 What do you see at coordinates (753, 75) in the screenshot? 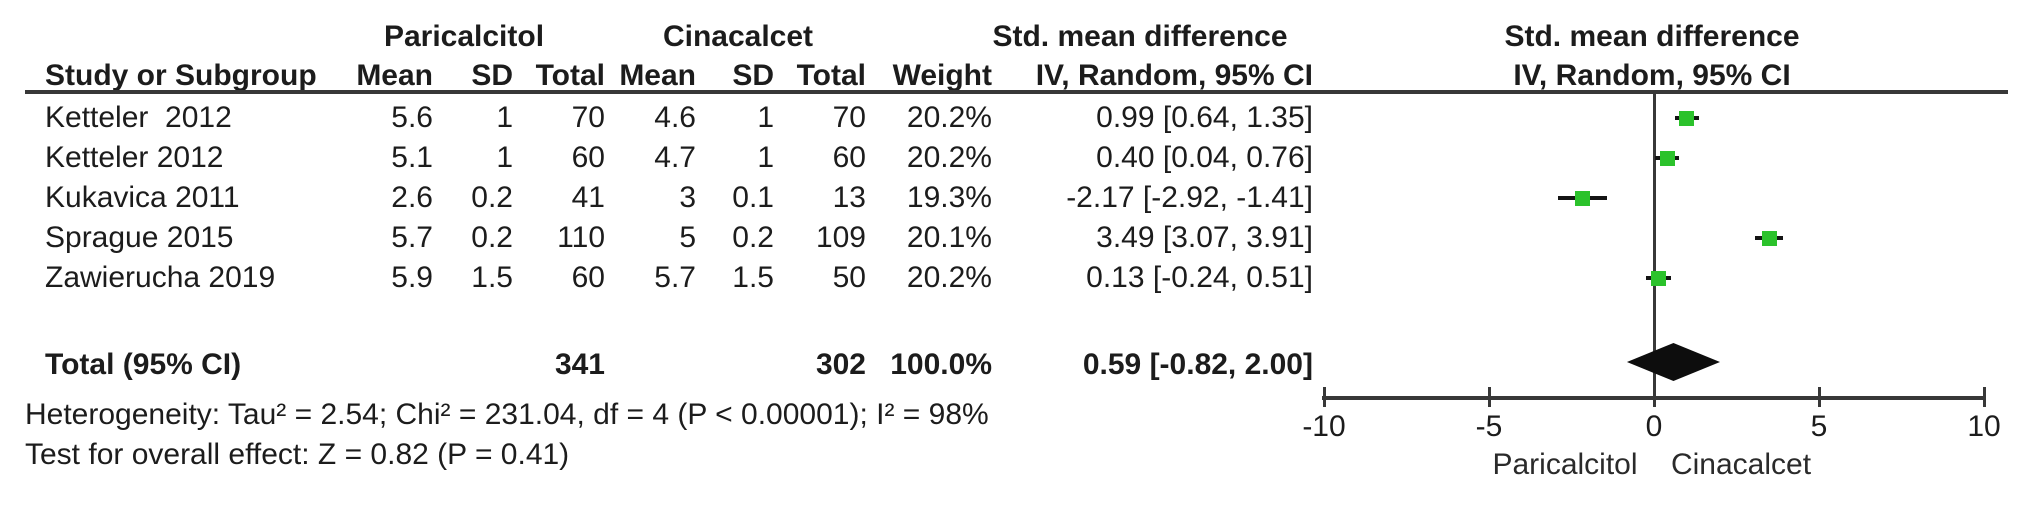
I see `col-header-c-sd: SD` at bounding box center [753, 75].